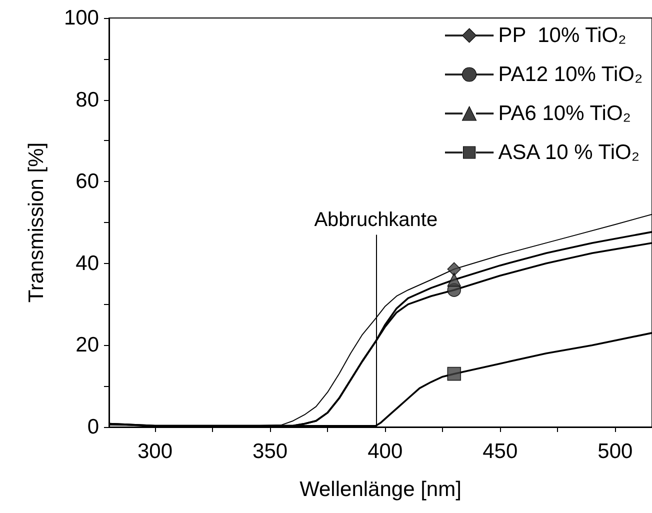 This screenshot has width=652, height=513. I want to click on y-tick-label: 80, so click(87, 100).